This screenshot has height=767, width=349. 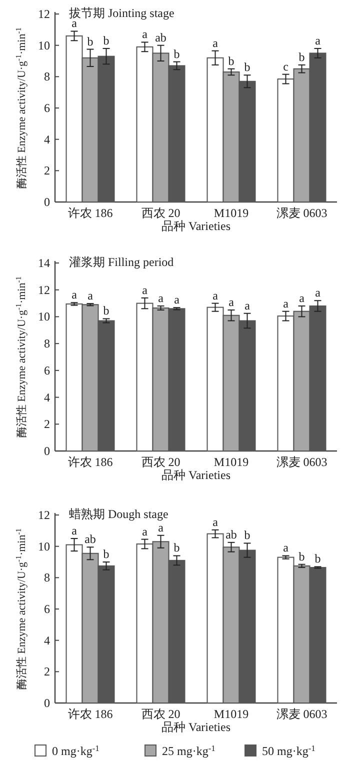 What do you see at coordinates (118, 514) in the screenshot?
I see `chart-title: 蜡熟期 Dough stage` at bounding box center [118, 514].